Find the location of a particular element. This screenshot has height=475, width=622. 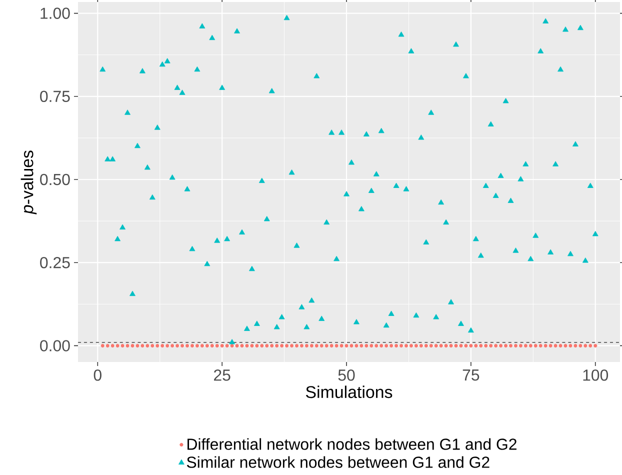

y-tick-label: 0.50 is located at coordinates (55, 180).